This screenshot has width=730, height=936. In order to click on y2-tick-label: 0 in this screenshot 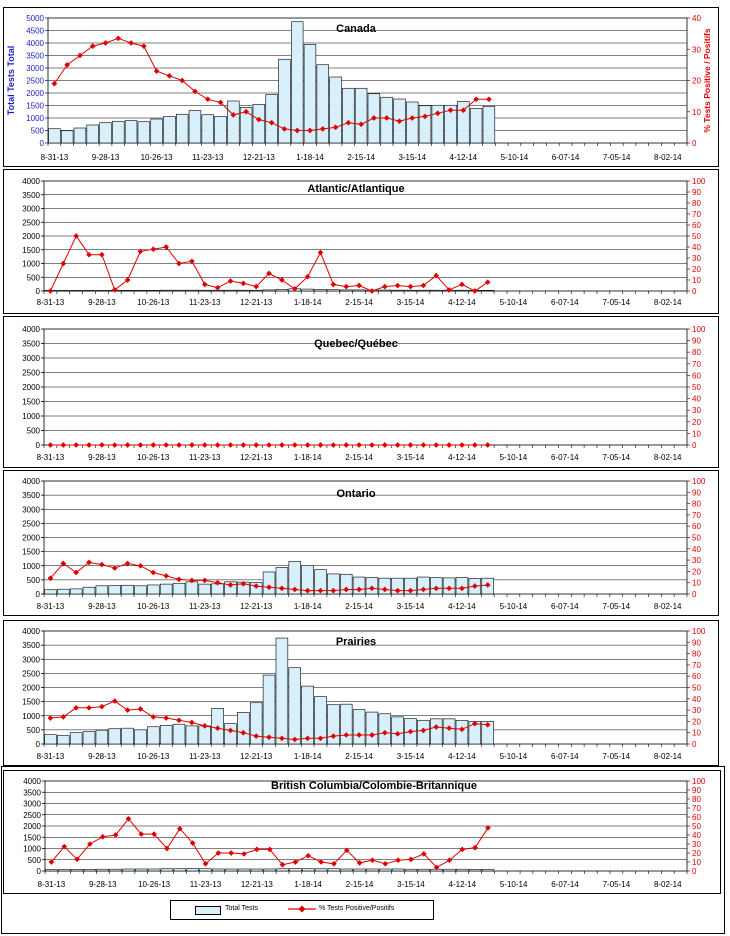, I will do `click(694, 291)`.